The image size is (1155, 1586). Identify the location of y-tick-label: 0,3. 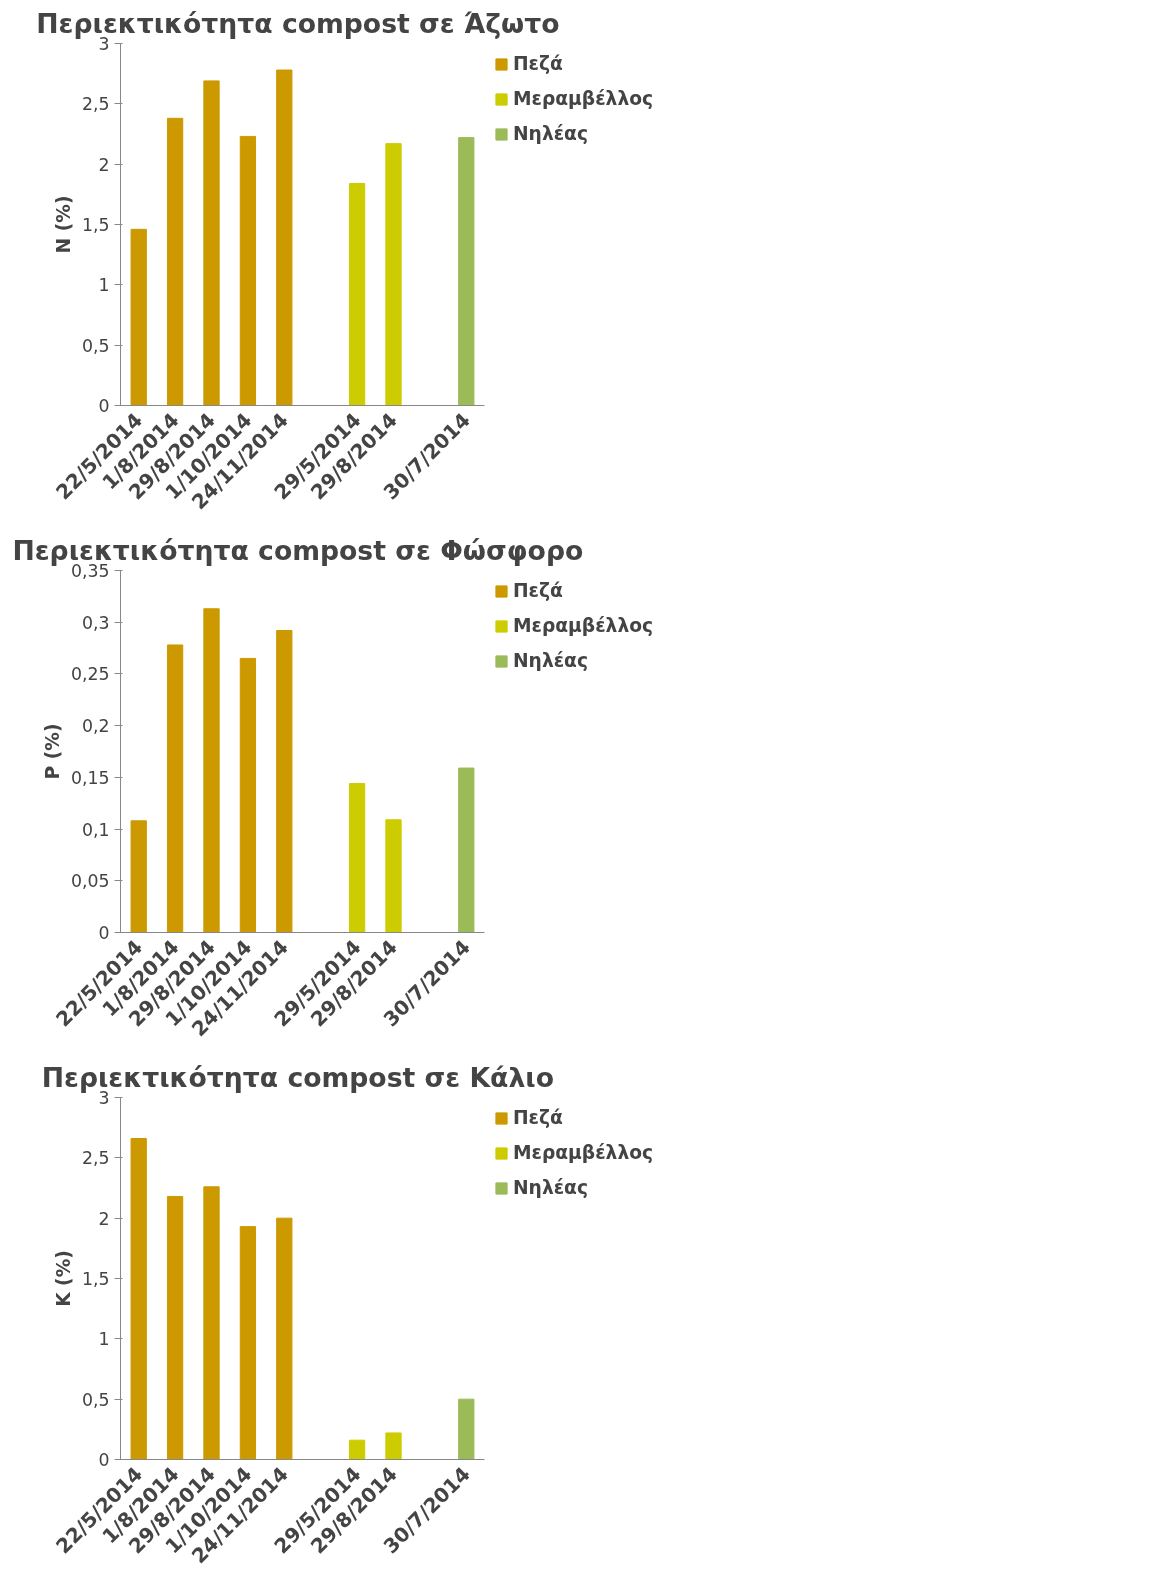
(95, 622).